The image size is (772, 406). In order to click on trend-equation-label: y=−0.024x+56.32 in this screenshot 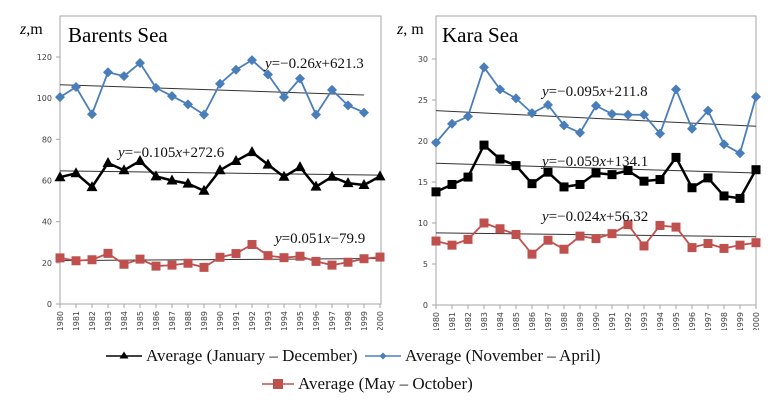, I will do `click(594, 217)`.